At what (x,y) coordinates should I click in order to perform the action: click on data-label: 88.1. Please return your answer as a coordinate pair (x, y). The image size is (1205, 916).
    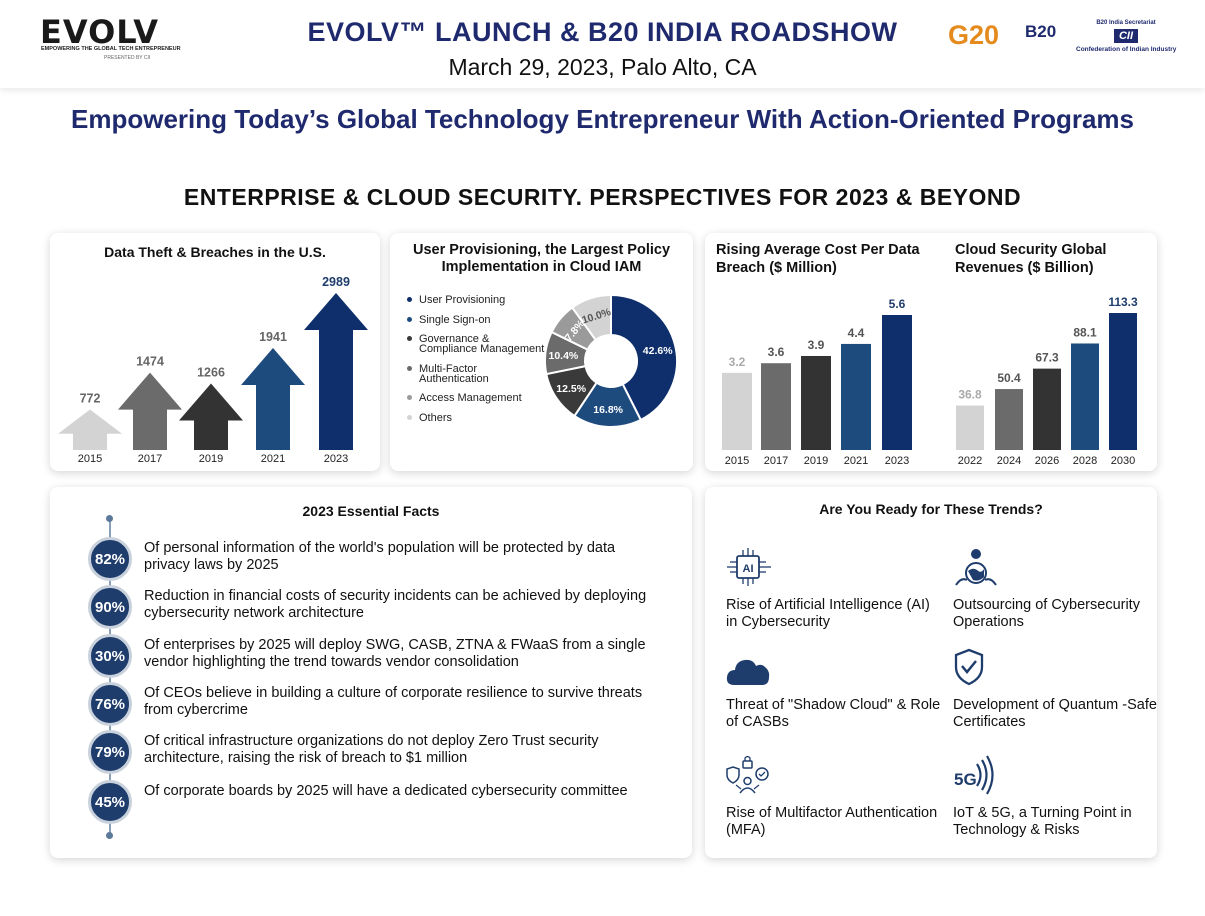
    Looking at the image, I should click on (1085, 332).